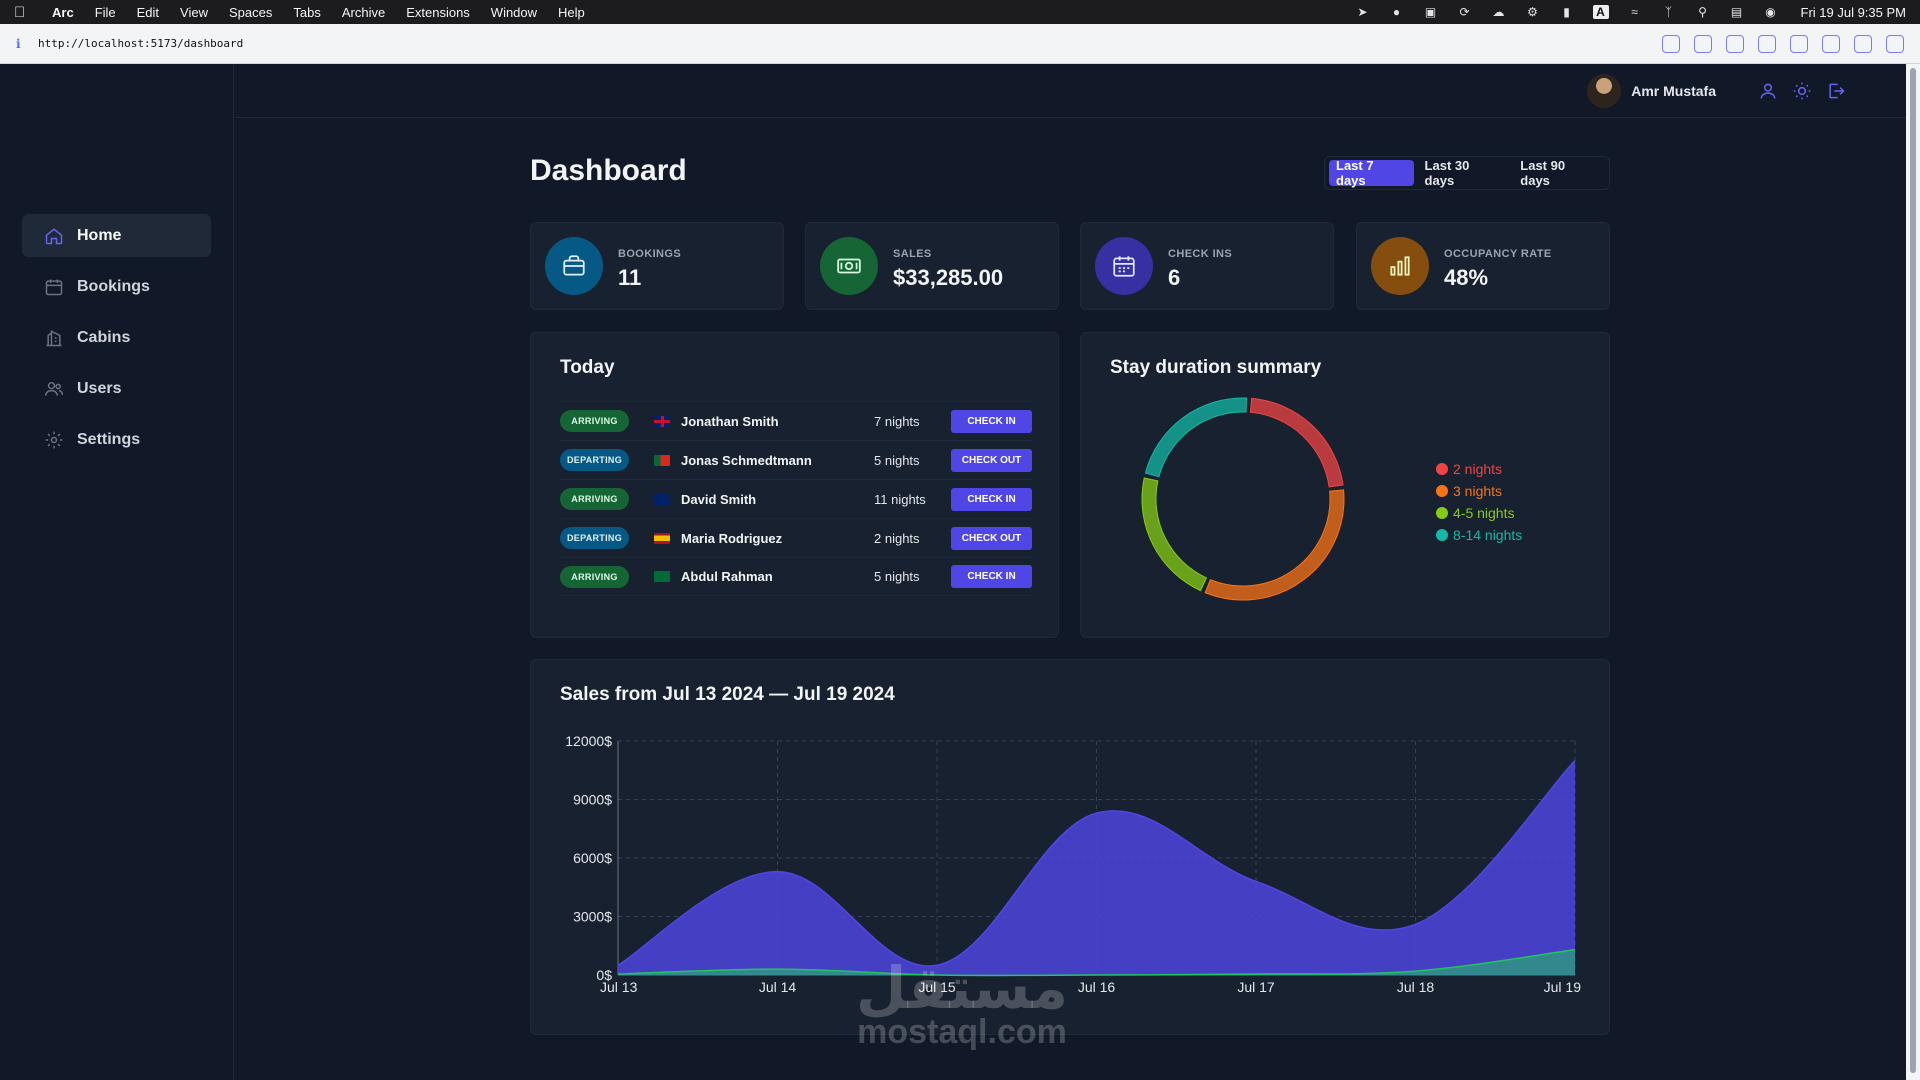 This screenshot has width=1920, height=1080. I want to click on donut-slice-4-5-nights, so click(1174, 534).